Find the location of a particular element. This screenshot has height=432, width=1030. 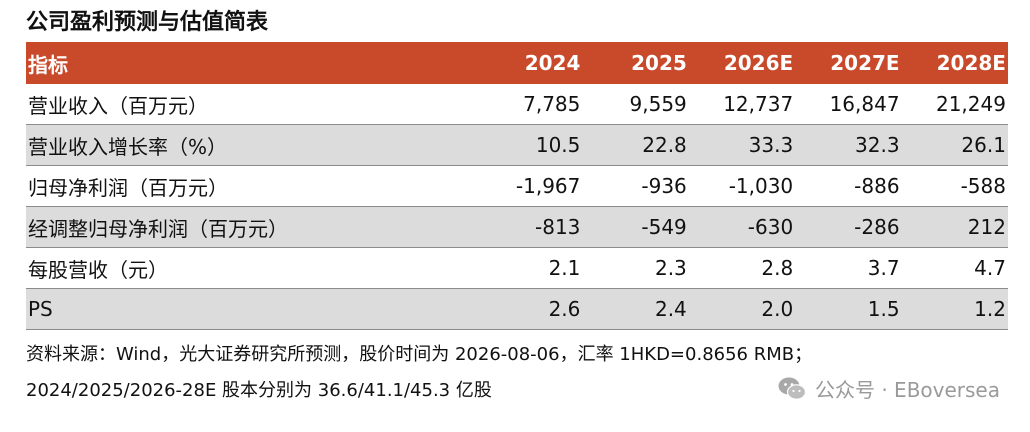

table-cell: 2.1 is located at coordinates (564, 268).